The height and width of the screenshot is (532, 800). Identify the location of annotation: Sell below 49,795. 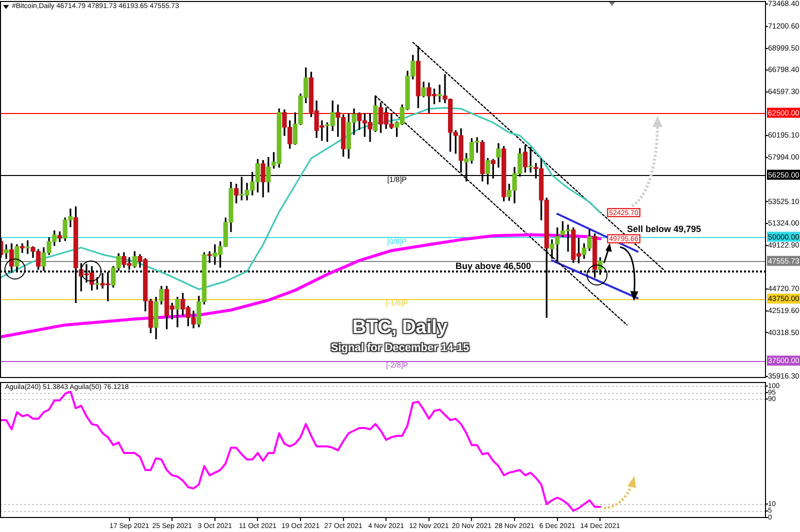
(664, 229).